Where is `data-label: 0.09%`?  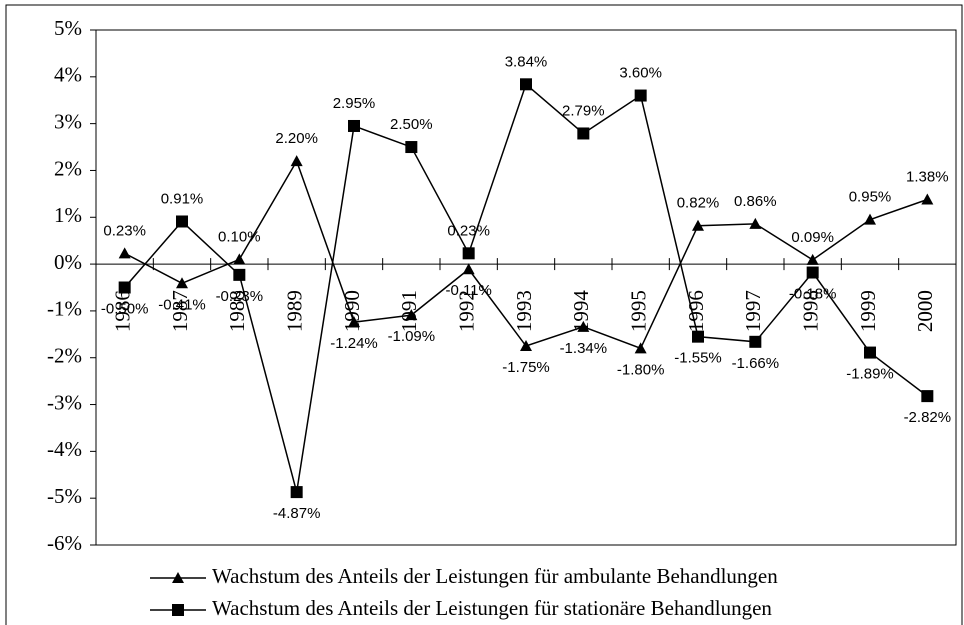 data-label: 0.09% is located at coordinates (812, 237).